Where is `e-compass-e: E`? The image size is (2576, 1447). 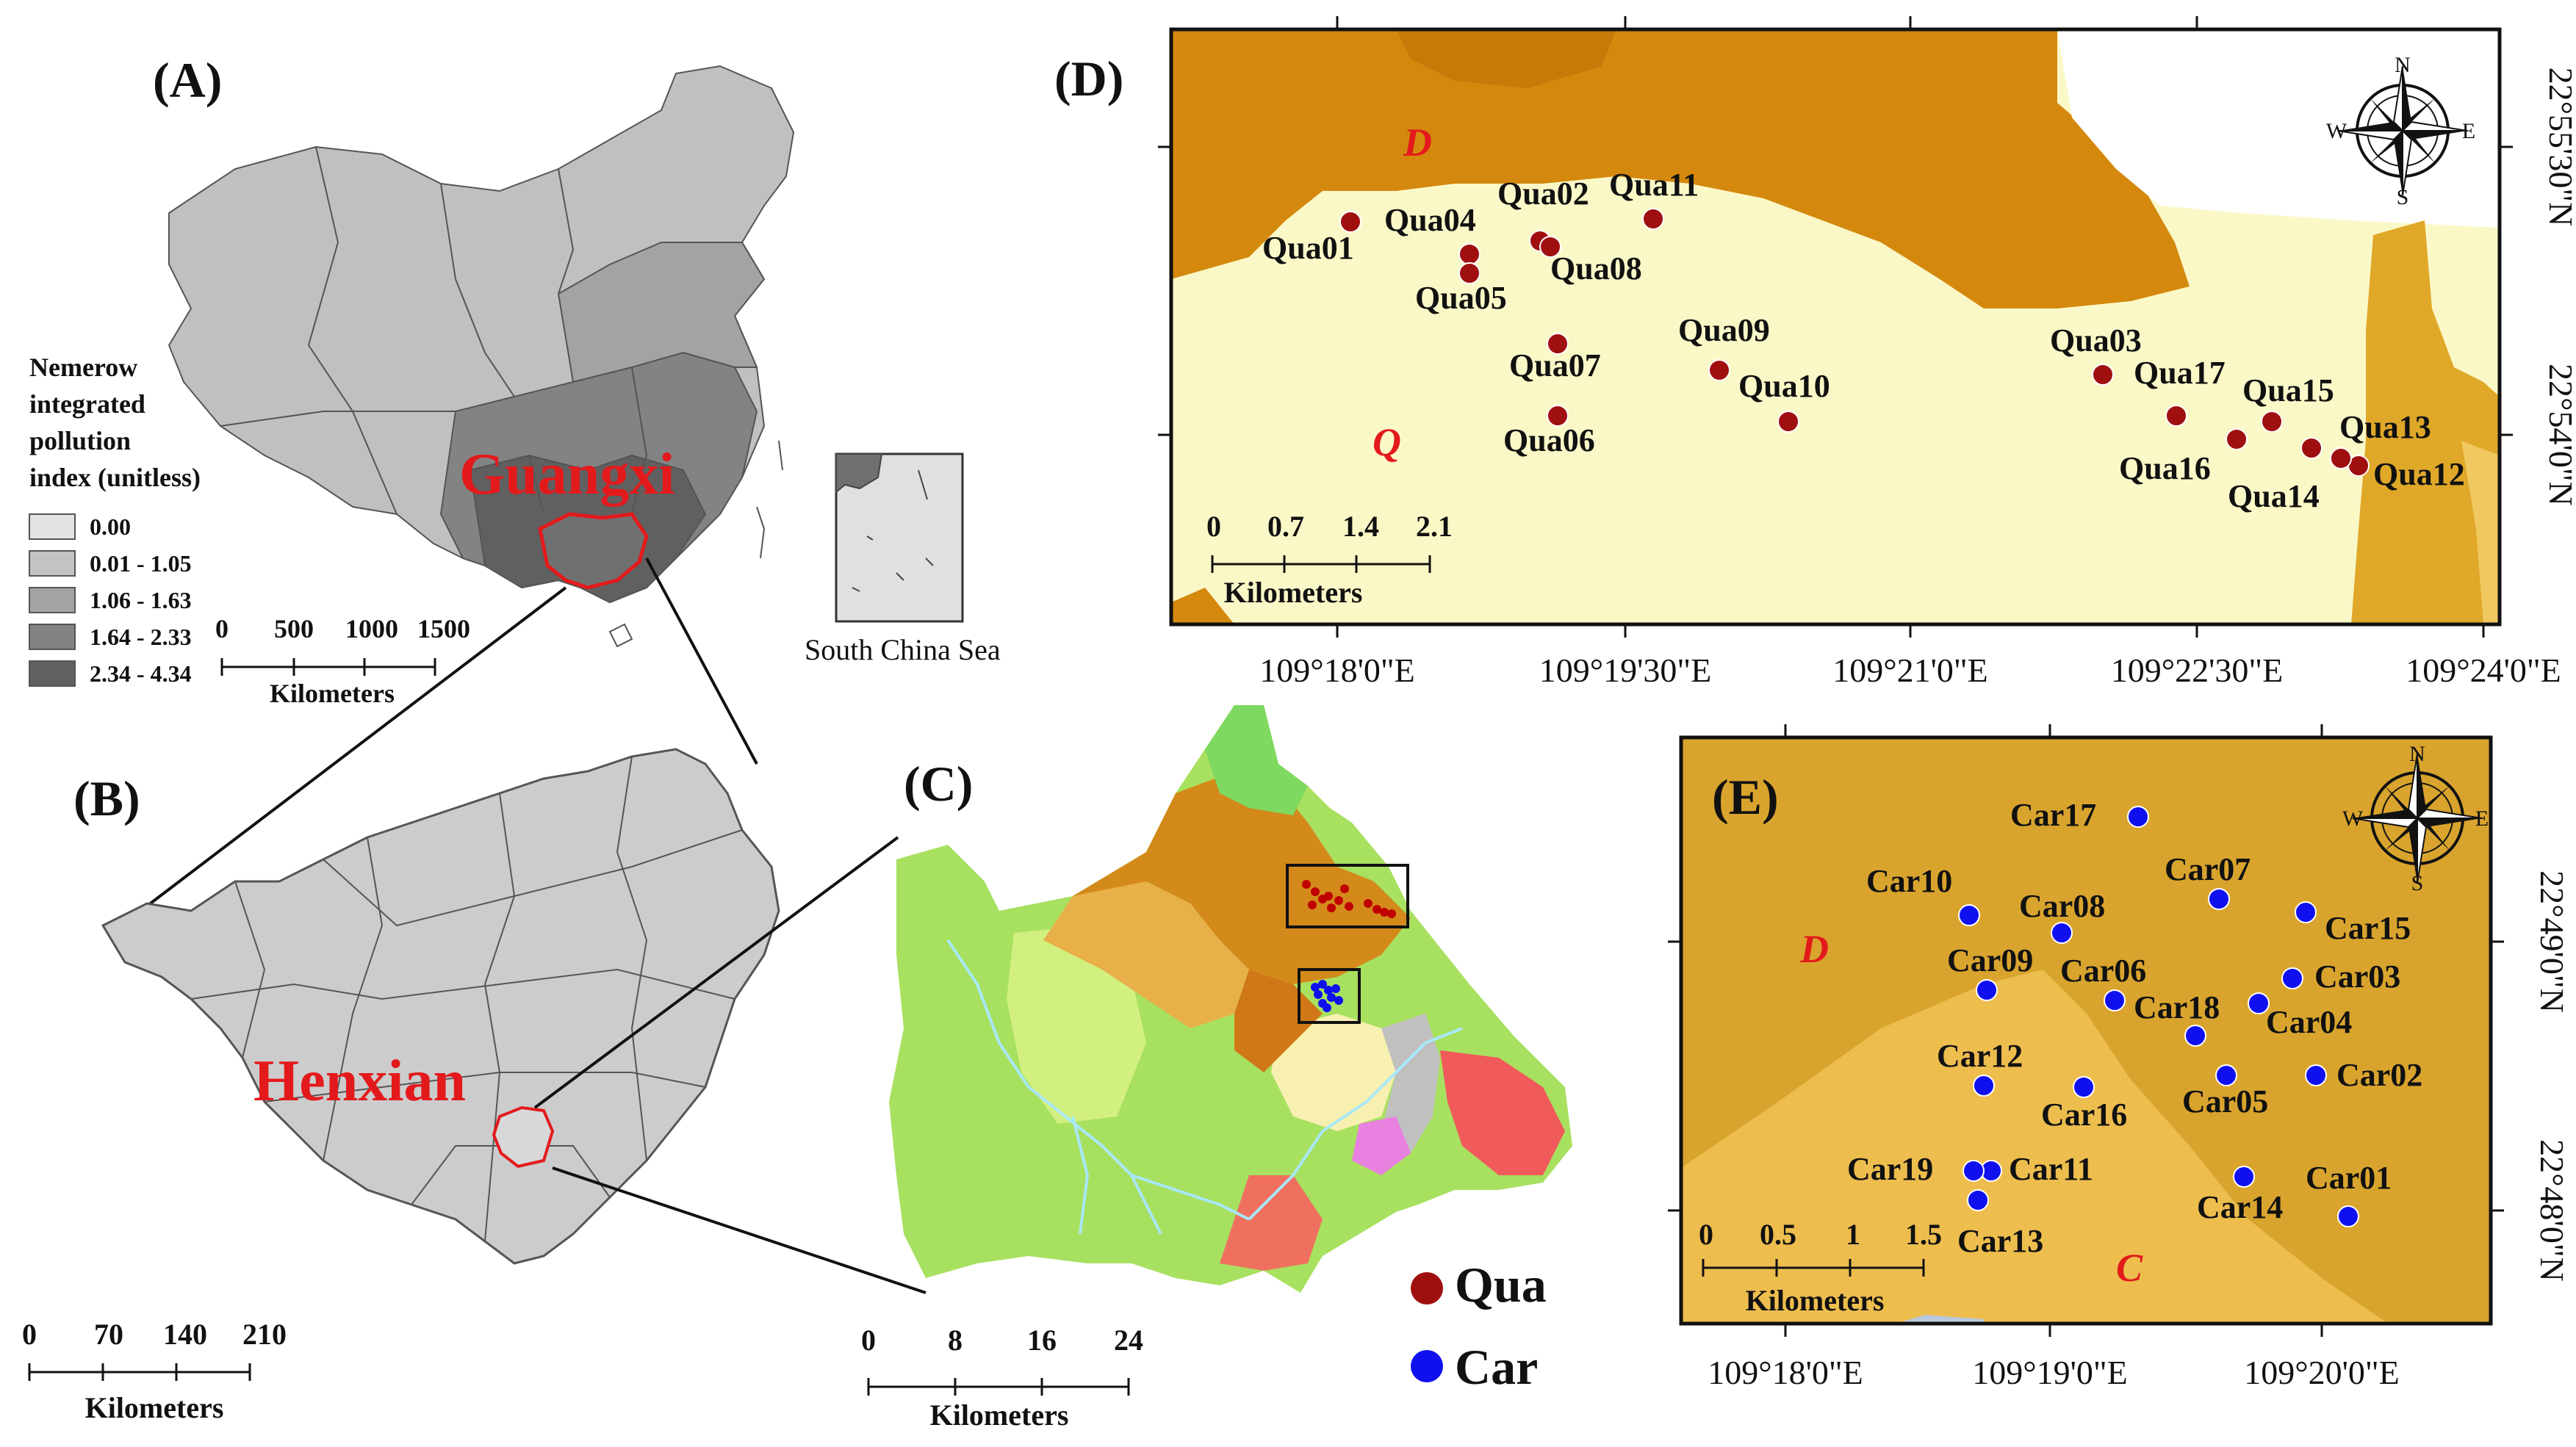
e-compass-e: E is located at coordinates (2482, 819).